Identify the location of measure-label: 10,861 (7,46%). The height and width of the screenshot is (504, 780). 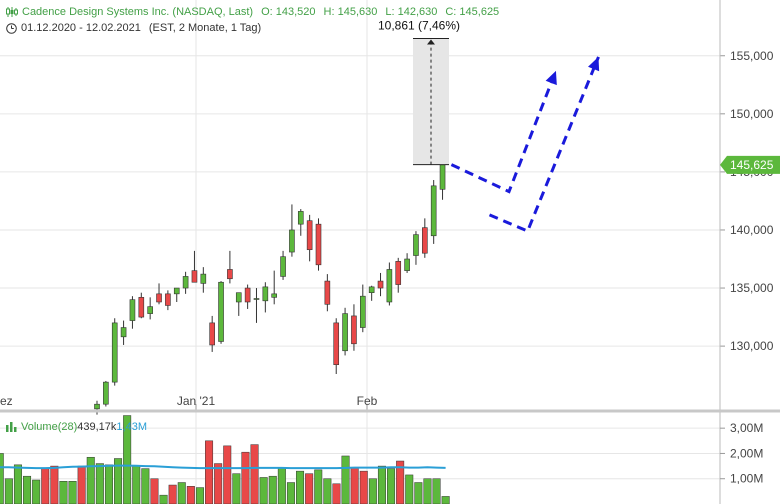
(419, 25).